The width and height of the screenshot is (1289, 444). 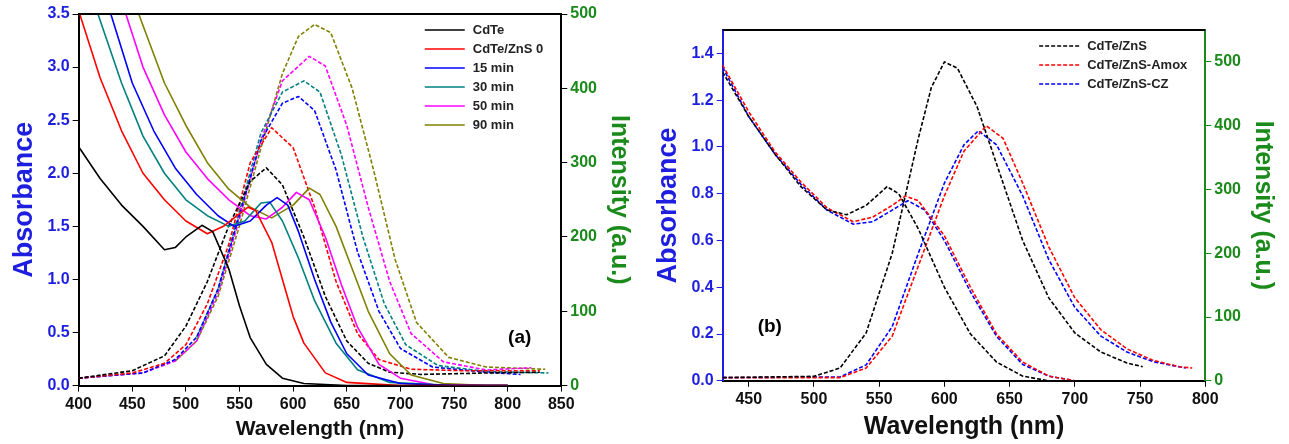 I want to click on legend-label: CdTe, so click(x=488, y=29).